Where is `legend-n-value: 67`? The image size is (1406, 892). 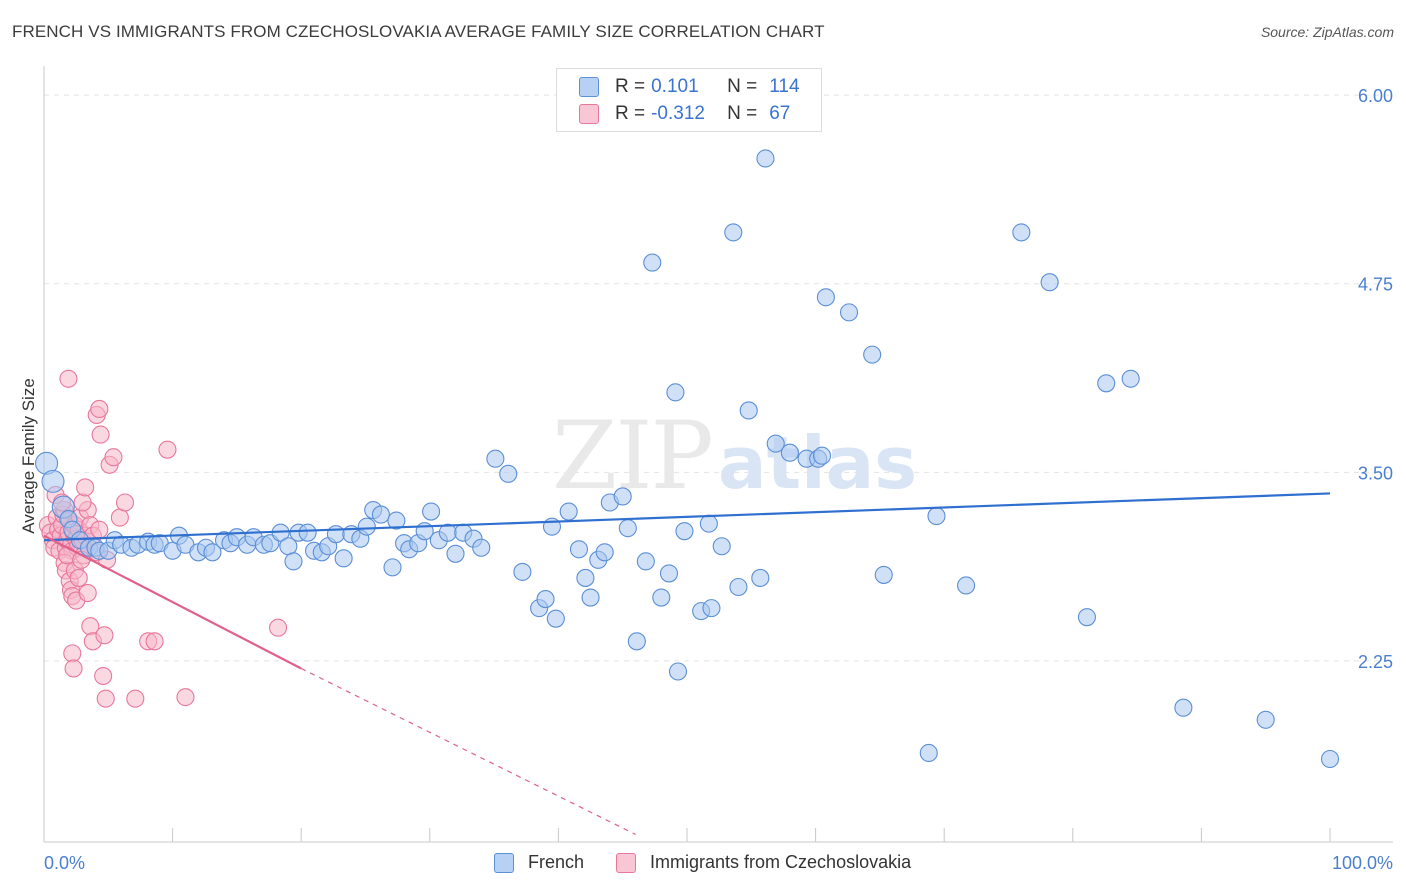
legend-n-value: 67 is located at coordinates (780, 113).